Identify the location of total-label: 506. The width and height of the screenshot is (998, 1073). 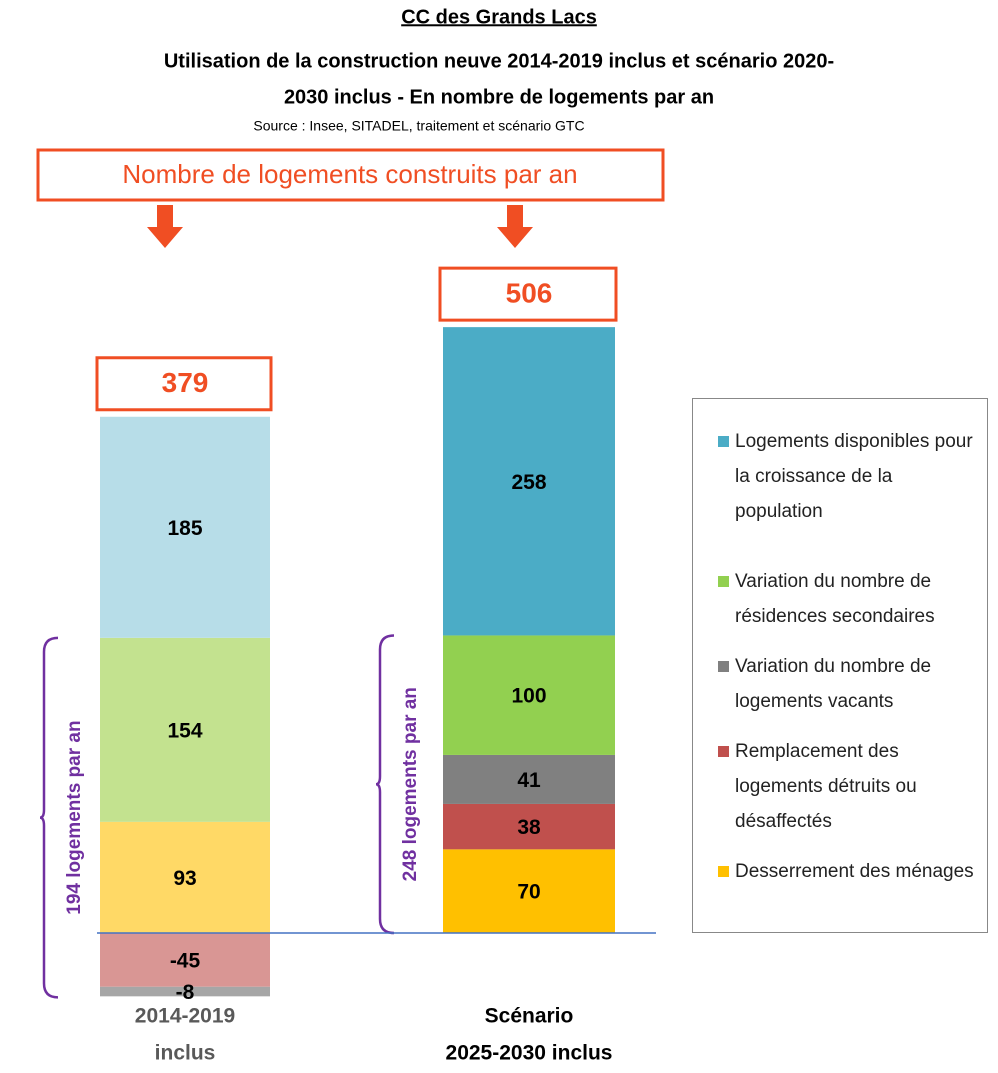
(529, 293).